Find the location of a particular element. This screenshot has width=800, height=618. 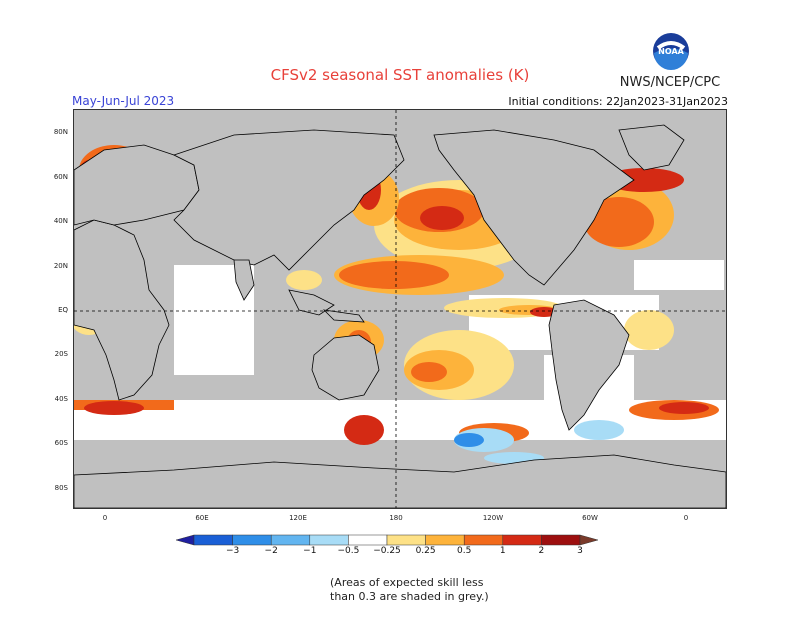

colorbar is located at coordinates (387, 540).